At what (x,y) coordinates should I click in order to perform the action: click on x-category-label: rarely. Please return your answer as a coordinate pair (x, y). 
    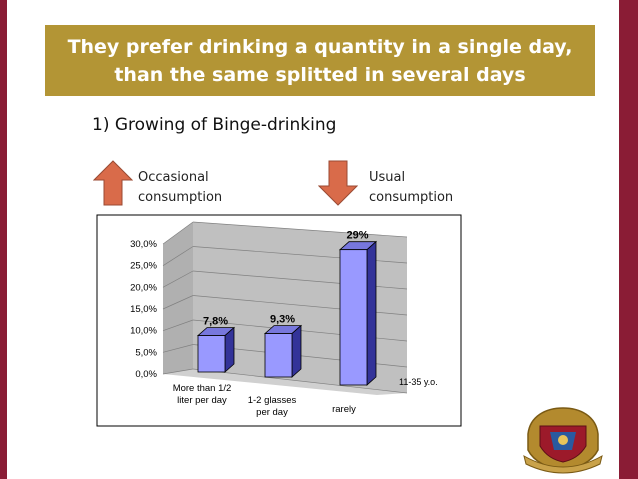
    Looking at the image, I should click on (344, 409).